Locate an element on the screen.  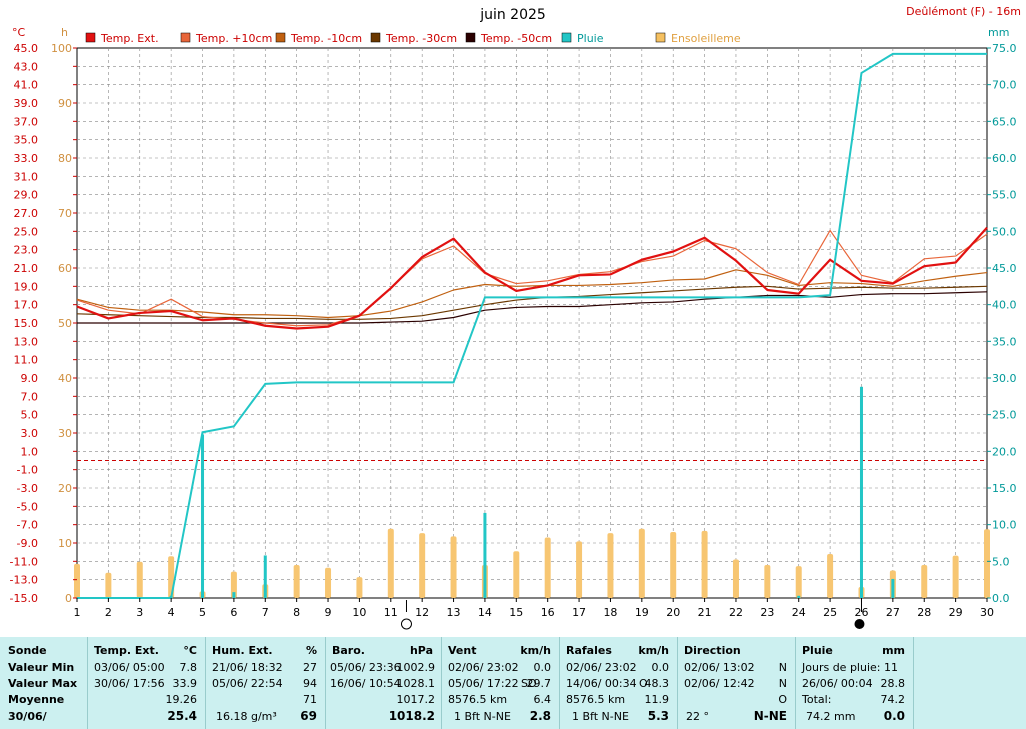
direction-max-date: 02/06/ 12:42 is located at coordinates (719, 683).